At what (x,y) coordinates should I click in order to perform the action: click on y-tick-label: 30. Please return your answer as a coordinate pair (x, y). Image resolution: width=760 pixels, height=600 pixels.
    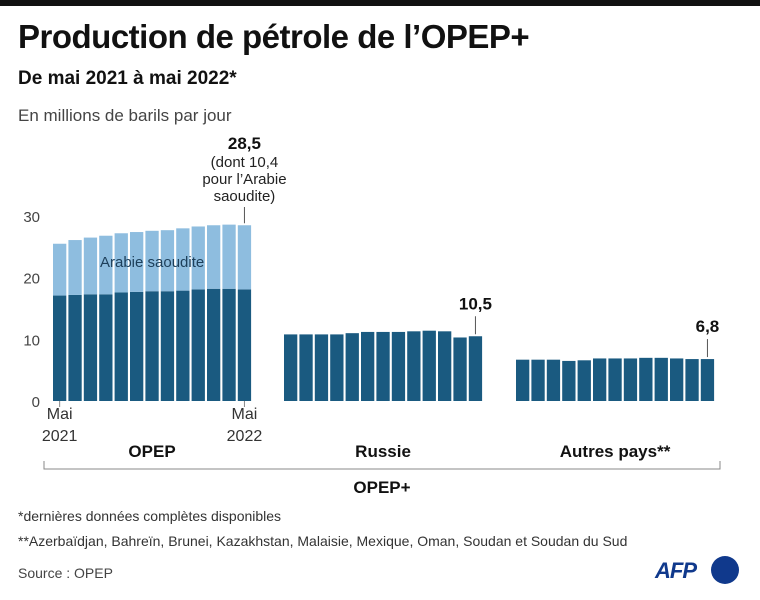
    Looking at the image, I should click on (31, 217).